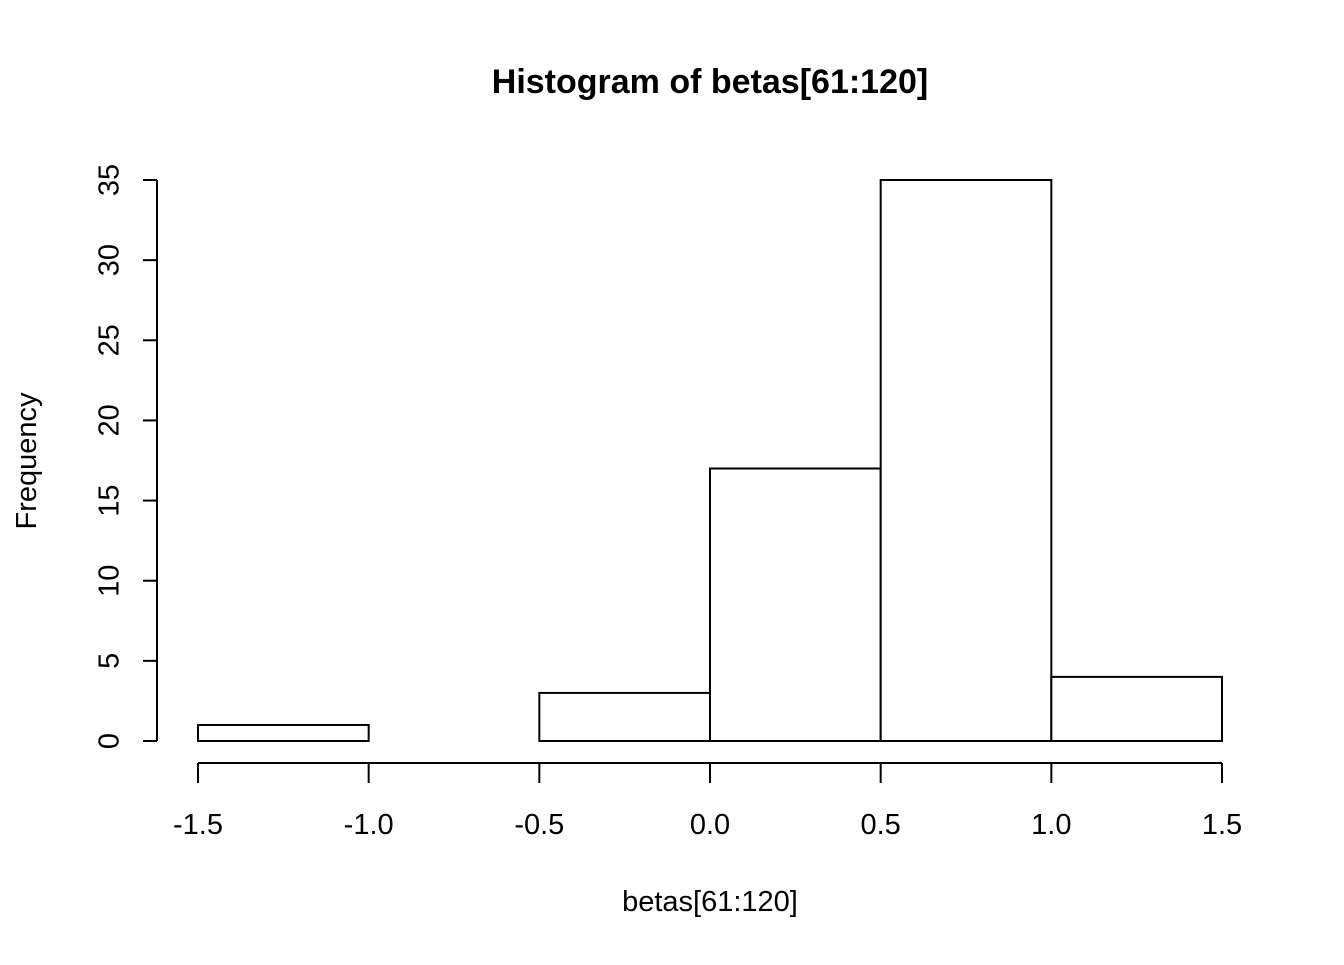 This screenshot has width=1344, height=965. What do you see at coordinates (126, 456) in the screenshot?
I see `y-axis: 0 5 10 15 20 25 30 35` at bounding box center [126, 456].